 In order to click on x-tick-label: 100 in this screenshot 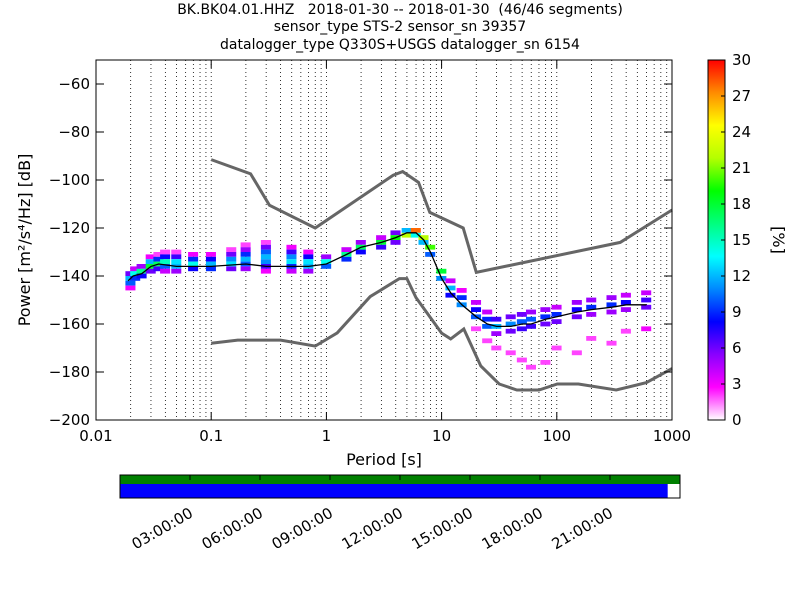, I will do `click(556, 436)`.